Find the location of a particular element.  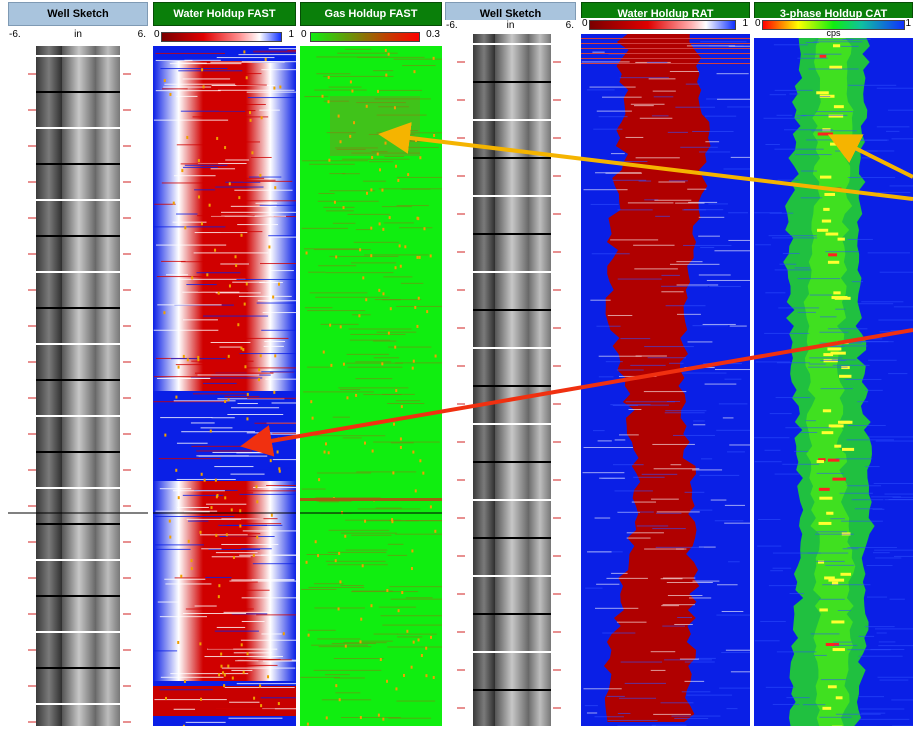

water-holdup-fast-image is located at coordinates (224, 386).